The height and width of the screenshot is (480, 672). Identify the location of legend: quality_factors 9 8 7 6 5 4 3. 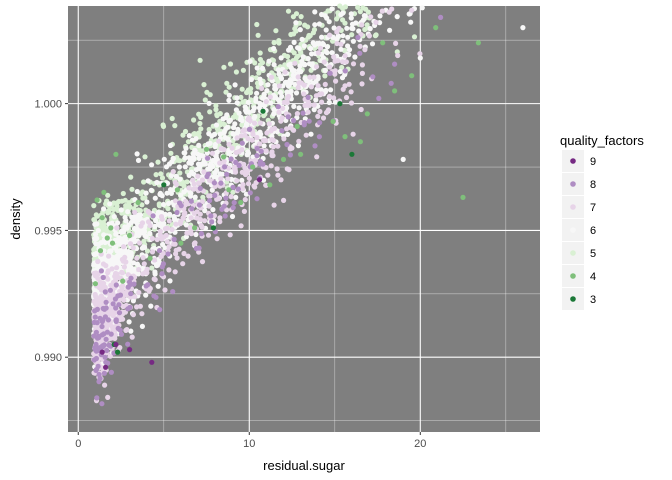
(602, 221).